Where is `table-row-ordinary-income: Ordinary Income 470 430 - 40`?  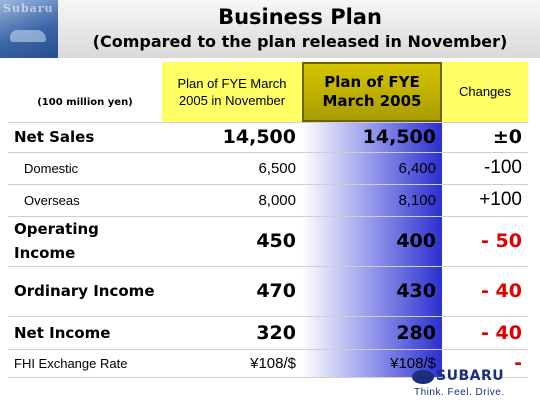
table-row-ordinary-income: Ordinary Income 470 430 - 40 is located at coordinates (268, 291).